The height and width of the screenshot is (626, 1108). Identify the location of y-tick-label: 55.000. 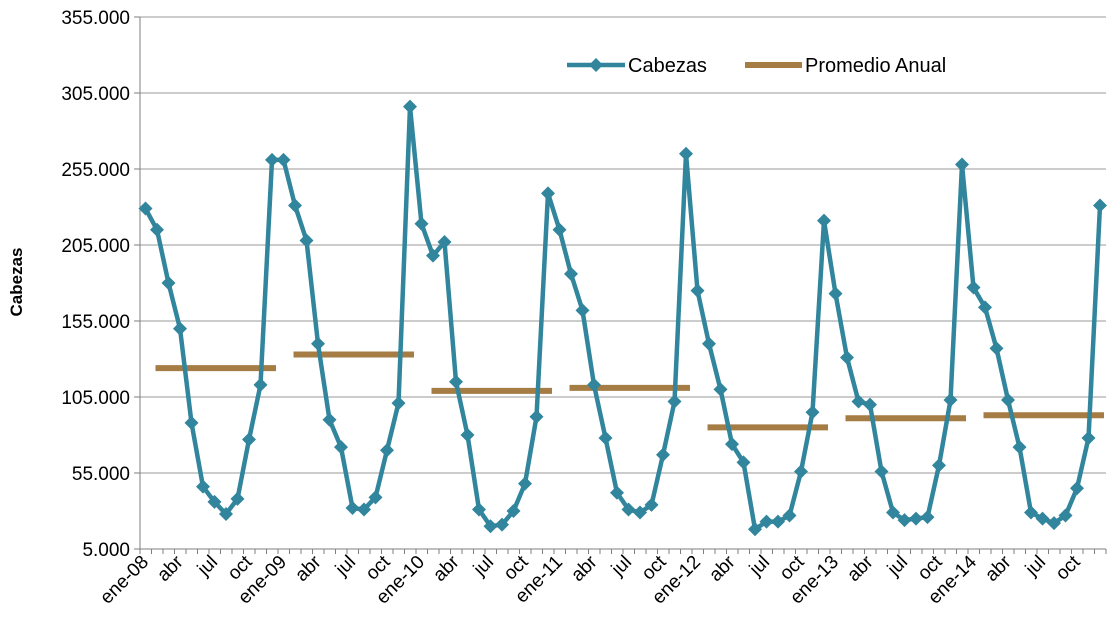
(101, 474).